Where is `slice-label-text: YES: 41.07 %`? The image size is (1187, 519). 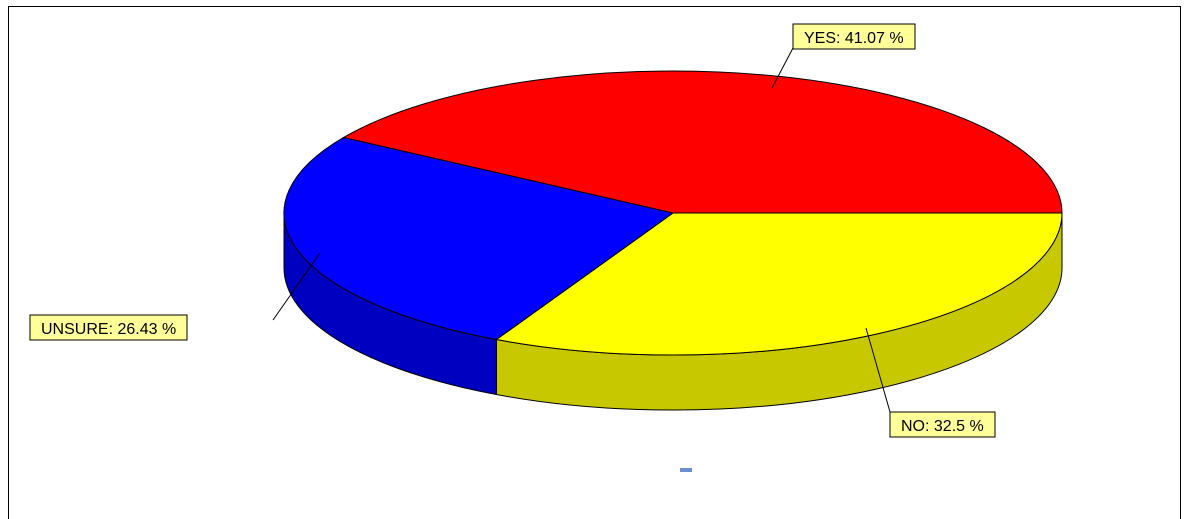 slice-label-text: YES: 41.07 % is located at coordinates (854, 38).